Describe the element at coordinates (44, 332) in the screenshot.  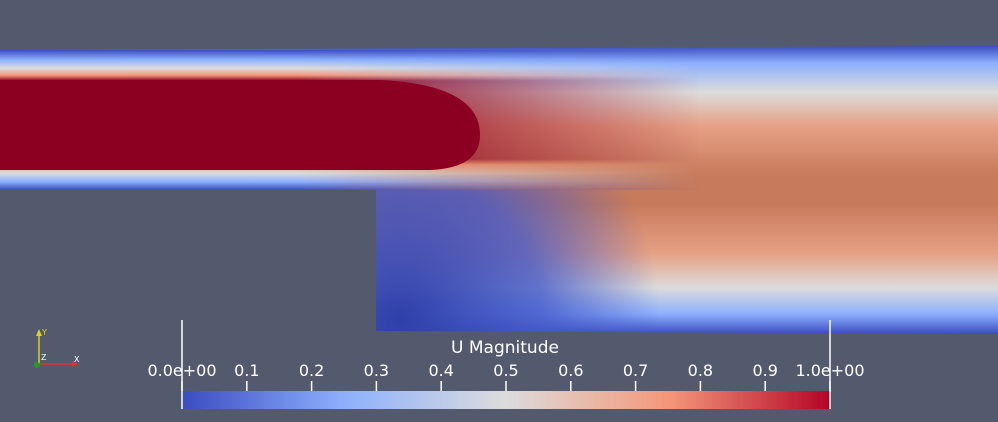
I see `y-axis-label: Y` at that location.